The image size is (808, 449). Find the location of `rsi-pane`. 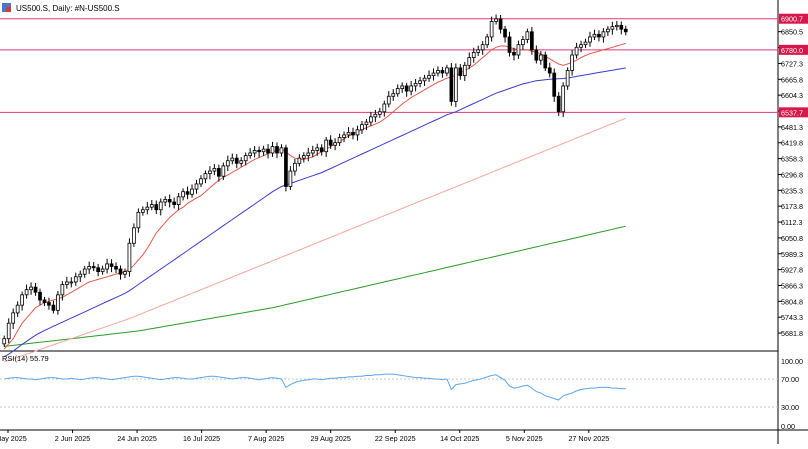

rsi-pane is located at coordinates (389, 390).